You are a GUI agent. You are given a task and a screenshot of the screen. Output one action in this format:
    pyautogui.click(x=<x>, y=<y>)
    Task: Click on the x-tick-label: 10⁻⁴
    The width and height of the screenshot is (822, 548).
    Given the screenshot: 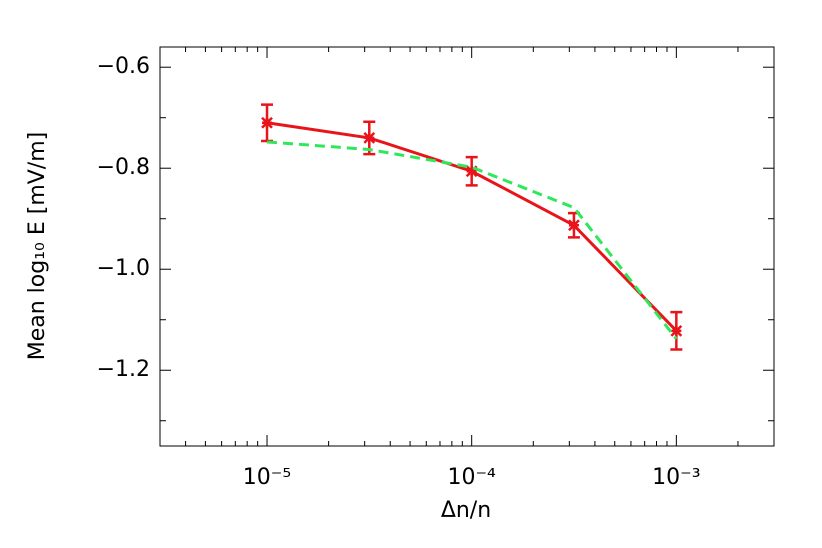 What is the action you would take?
    pyautogui.click(x=471, y=477)
    